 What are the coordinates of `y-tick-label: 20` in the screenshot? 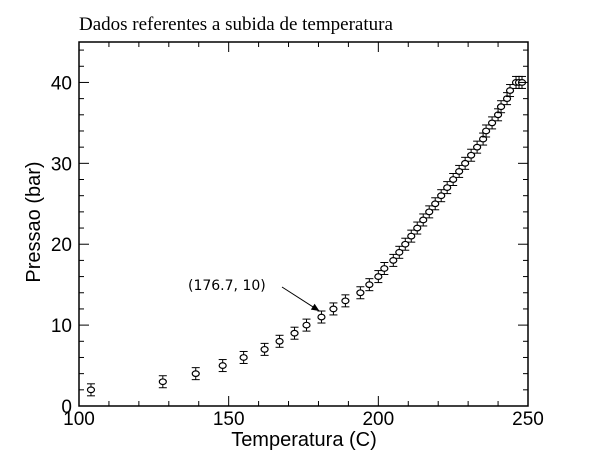 It's located at (61, 245).